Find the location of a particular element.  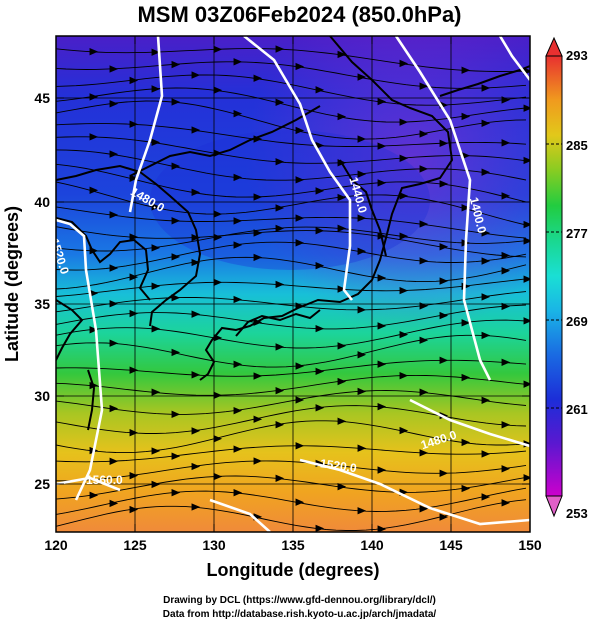

y-tick-label: 30 is located at coordinates (42, 396).